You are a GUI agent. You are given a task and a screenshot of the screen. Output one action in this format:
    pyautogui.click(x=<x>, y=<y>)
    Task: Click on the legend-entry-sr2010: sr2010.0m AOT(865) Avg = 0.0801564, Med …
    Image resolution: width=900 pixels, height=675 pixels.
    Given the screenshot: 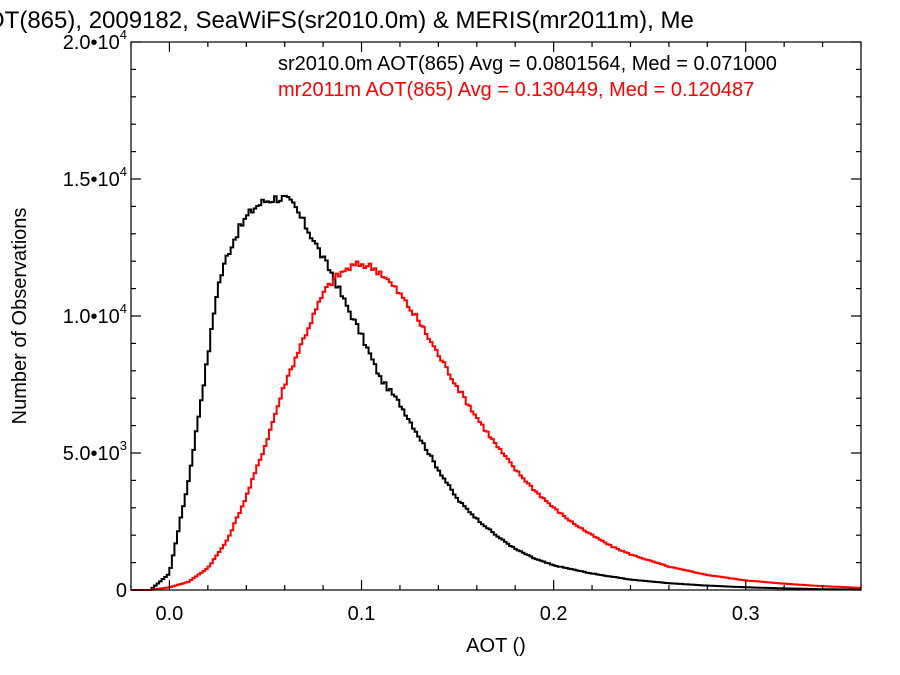 What is the action you would take?
    pyautogui.click(x=527, y=64)
    